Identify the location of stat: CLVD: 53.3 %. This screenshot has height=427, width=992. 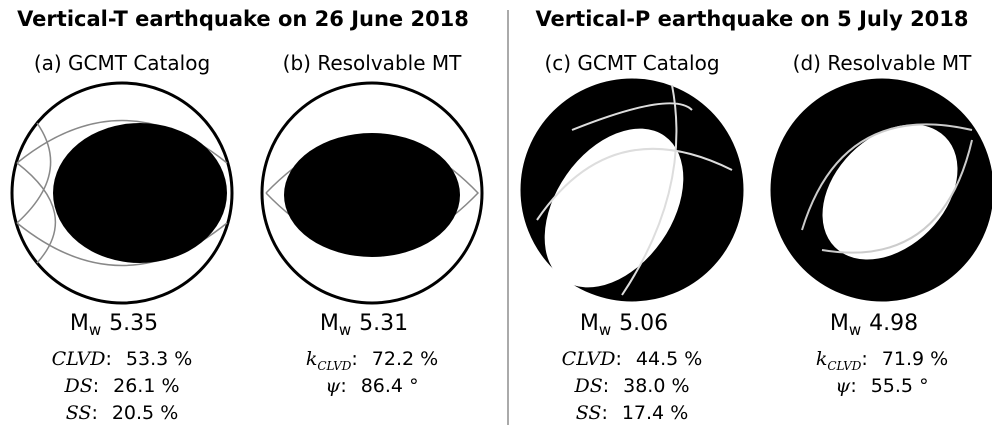
(122, 359).